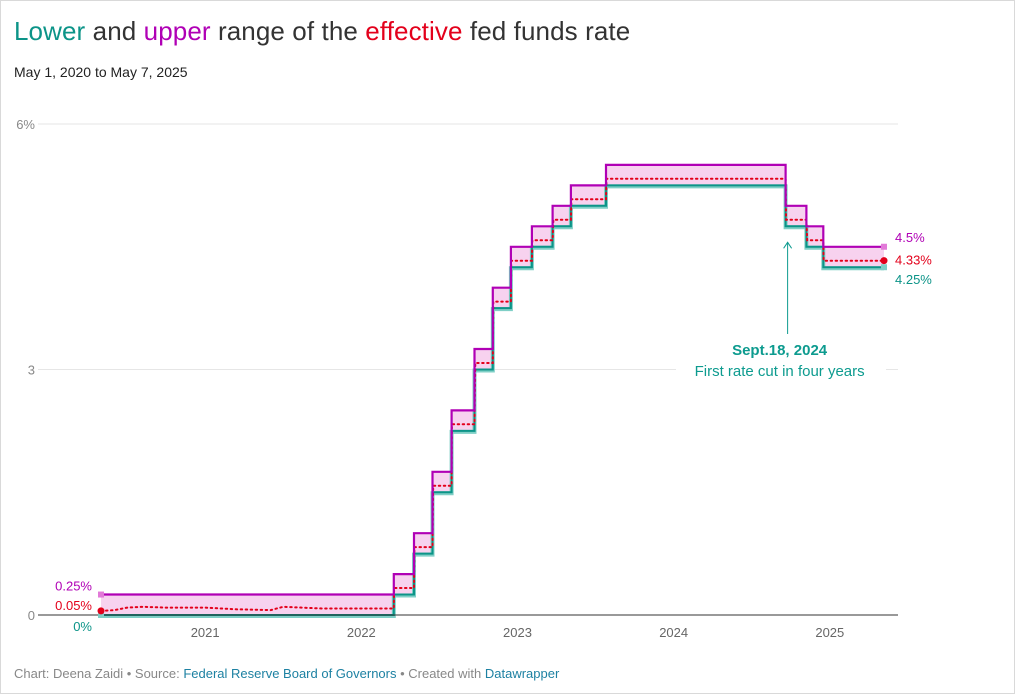  What do you see at coordinates (31, 615) in the screenshot?
I see `y-tick-label-0: 0` at bounding box center [31, 615].